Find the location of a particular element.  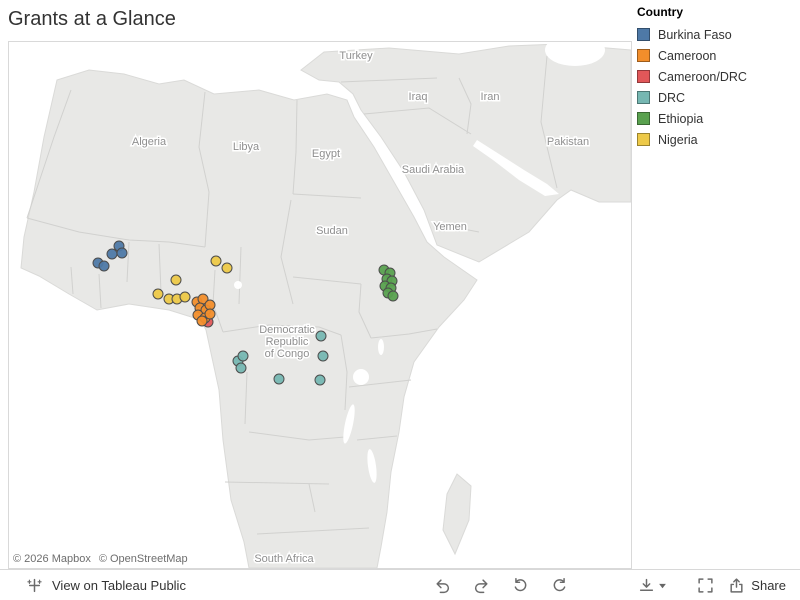

map-label-algeria: Algeria is located at coordinates (149, 142).